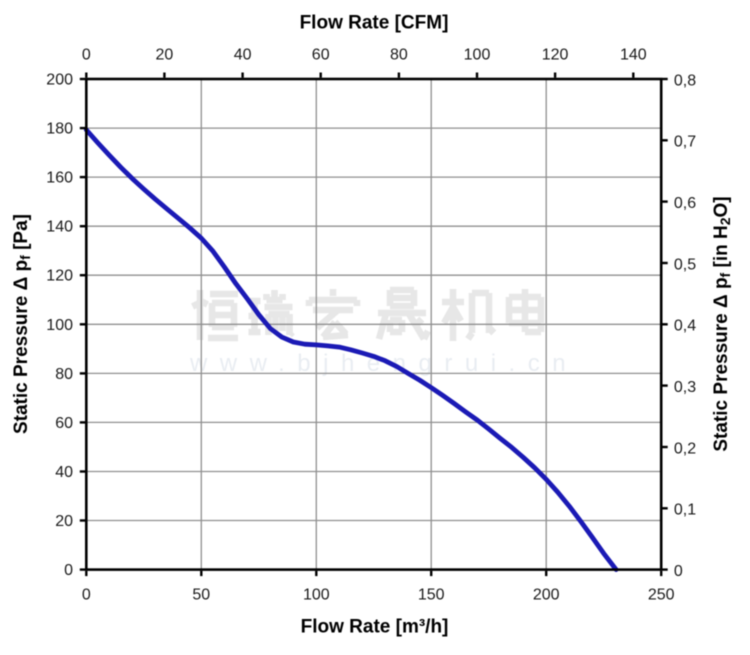 This screenshot has width=750, height=655. I want to click on svg-text: www.bjhengrui.cn, so click(383, 363).